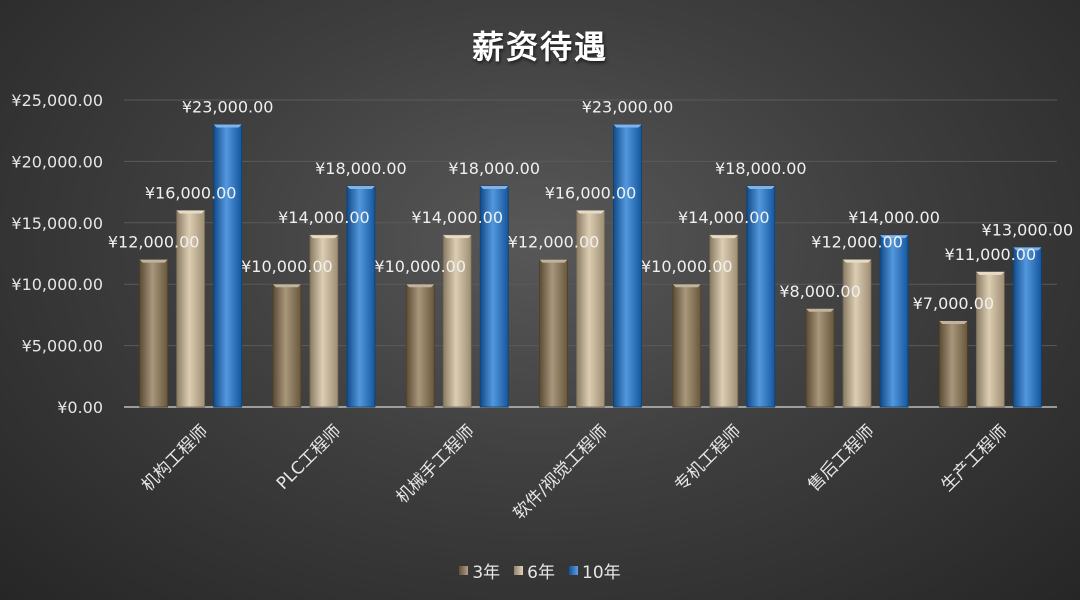  Describe the element at coordinates (601, 573) in the screenshot. I see `legend-label: 10年` at that location.